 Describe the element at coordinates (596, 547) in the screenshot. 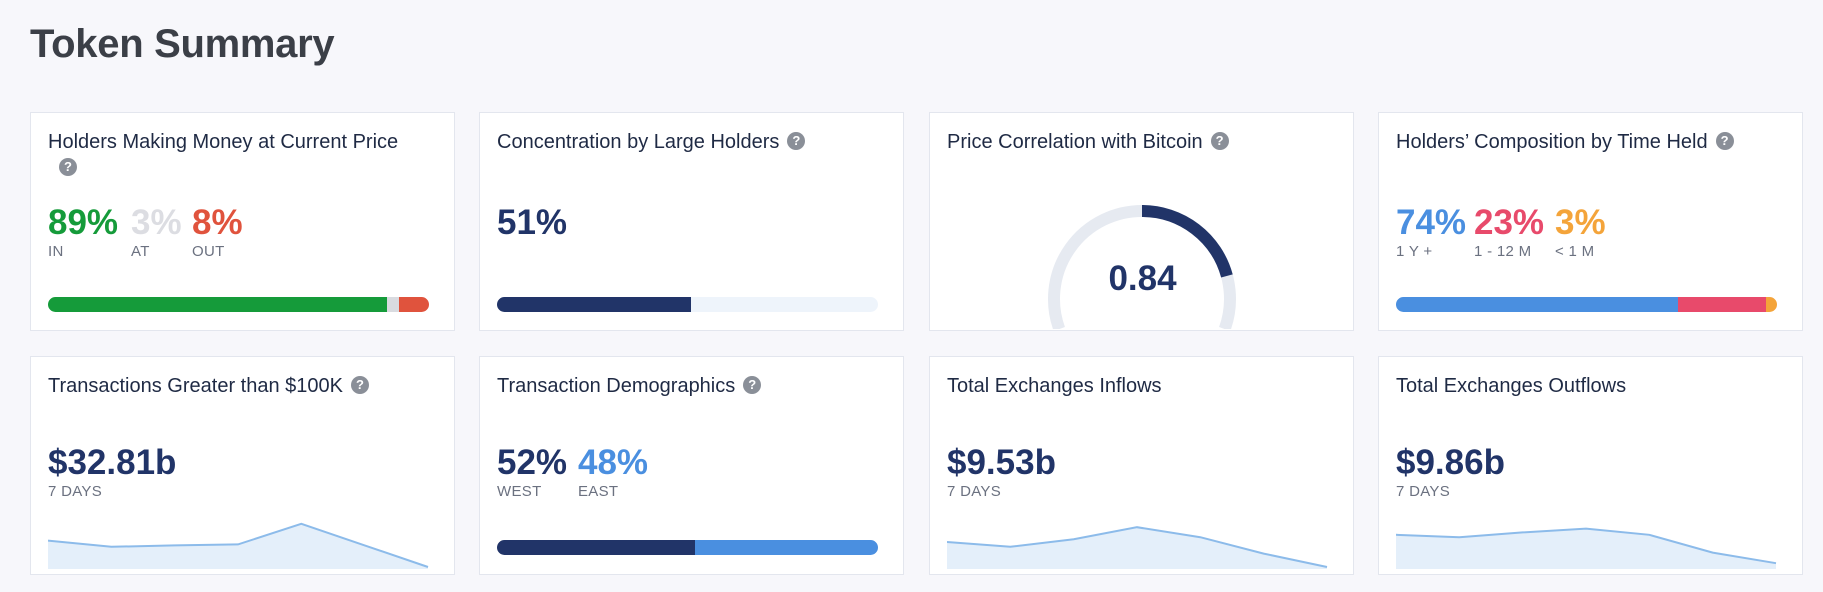

I see `bar-segment-west` at that location.